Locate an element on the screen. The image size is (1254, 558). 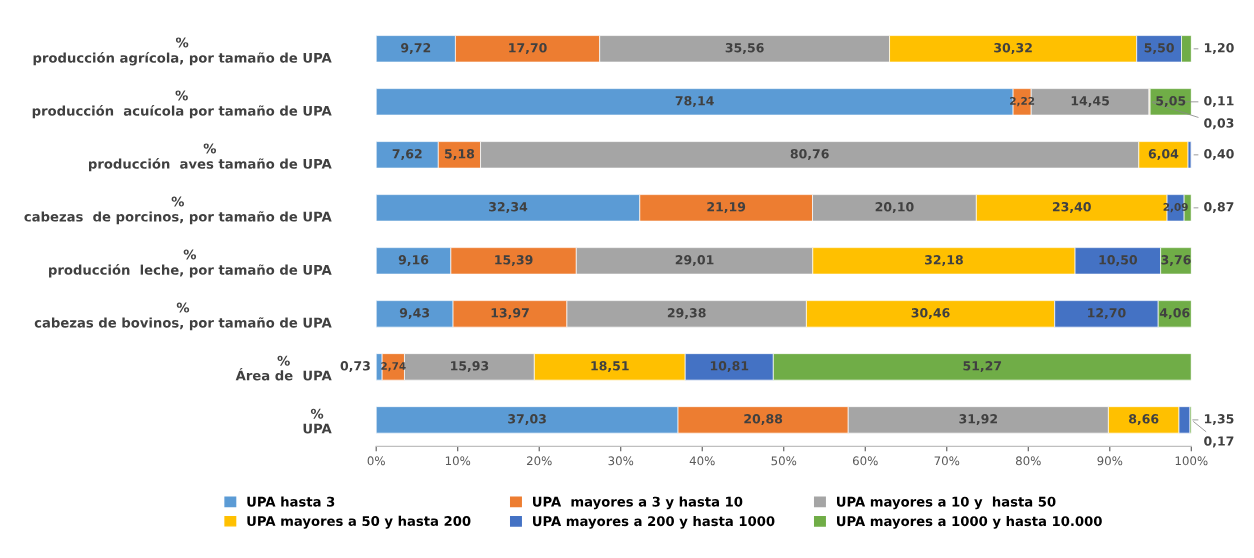
data-label: 0,40 is located at coordinates (1219, 155).